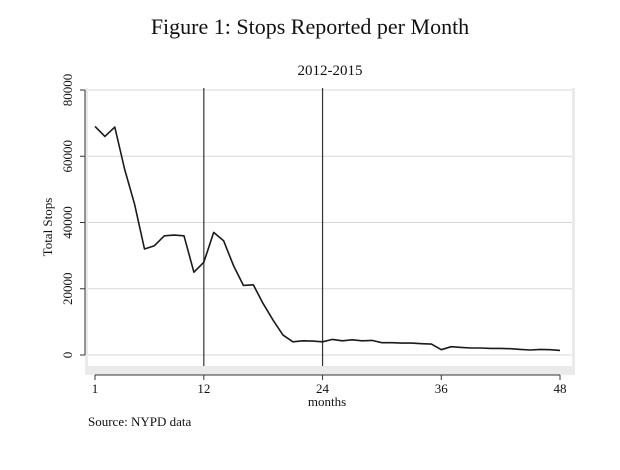 This screenshot has width=620, height=470. I want to click on y-tick-label: 80000, so click(67, 90).